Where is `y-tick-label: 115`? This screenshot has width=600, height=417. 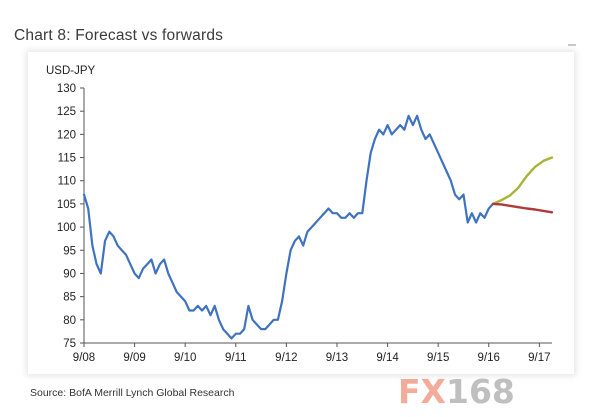
y-tick-label: 115 is located at coordinates (67, 159).